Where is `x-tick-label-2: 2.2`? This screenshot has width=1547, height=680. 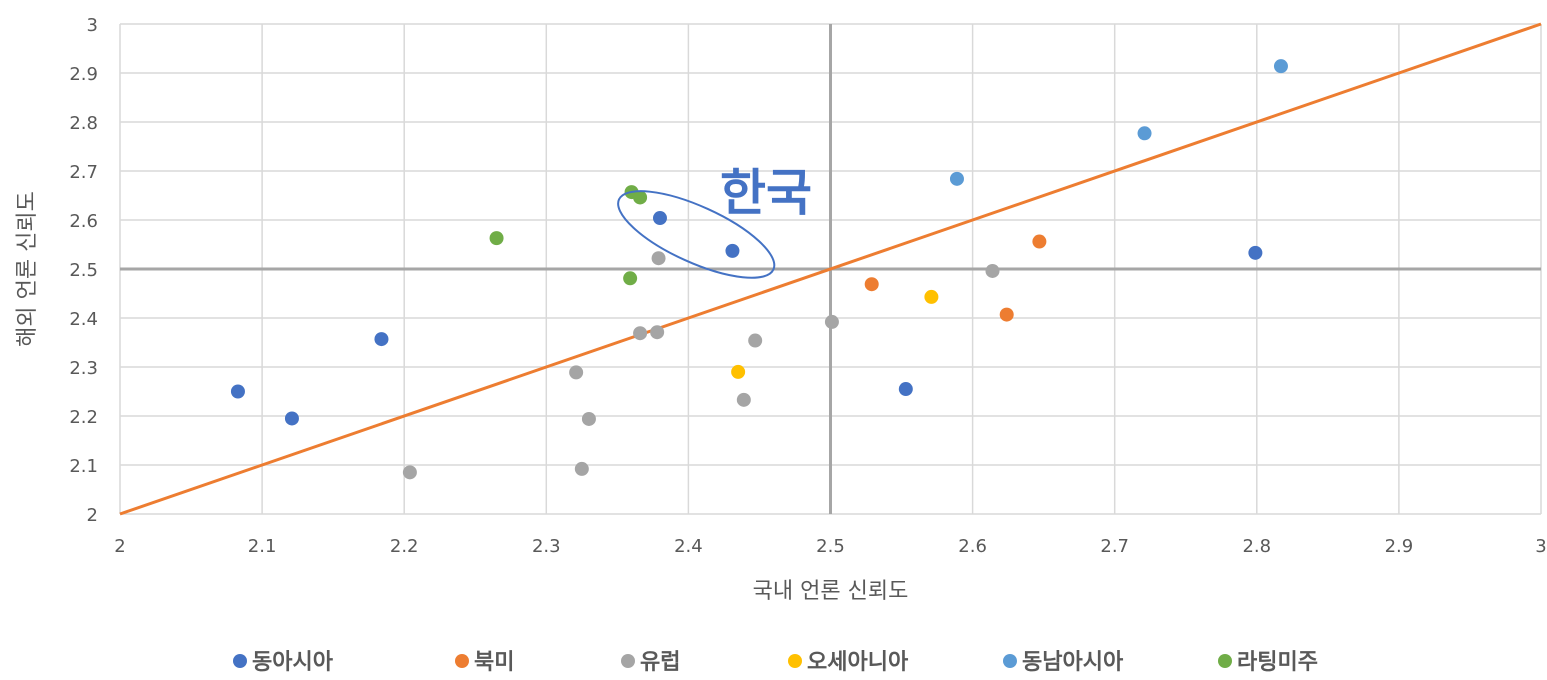 x-tick-label-2: 2.2 is located at coordinates (404, 546).